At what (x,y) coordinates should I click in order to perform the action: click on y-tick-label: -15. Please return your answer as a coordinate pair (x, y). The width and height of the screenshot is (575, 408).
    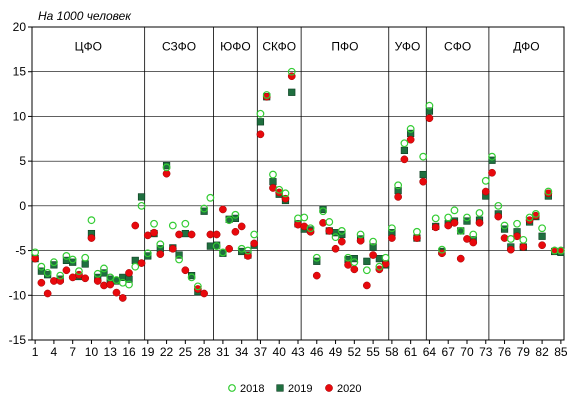
    Looking at the image, I should click on (18, 340).